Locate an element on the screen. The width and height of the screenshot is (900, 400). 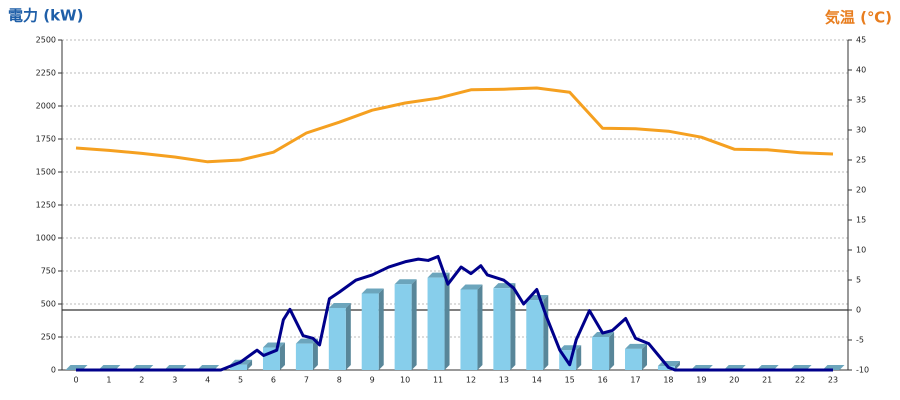
y2-tick-label: 35 is located at coordinates (861, 100).